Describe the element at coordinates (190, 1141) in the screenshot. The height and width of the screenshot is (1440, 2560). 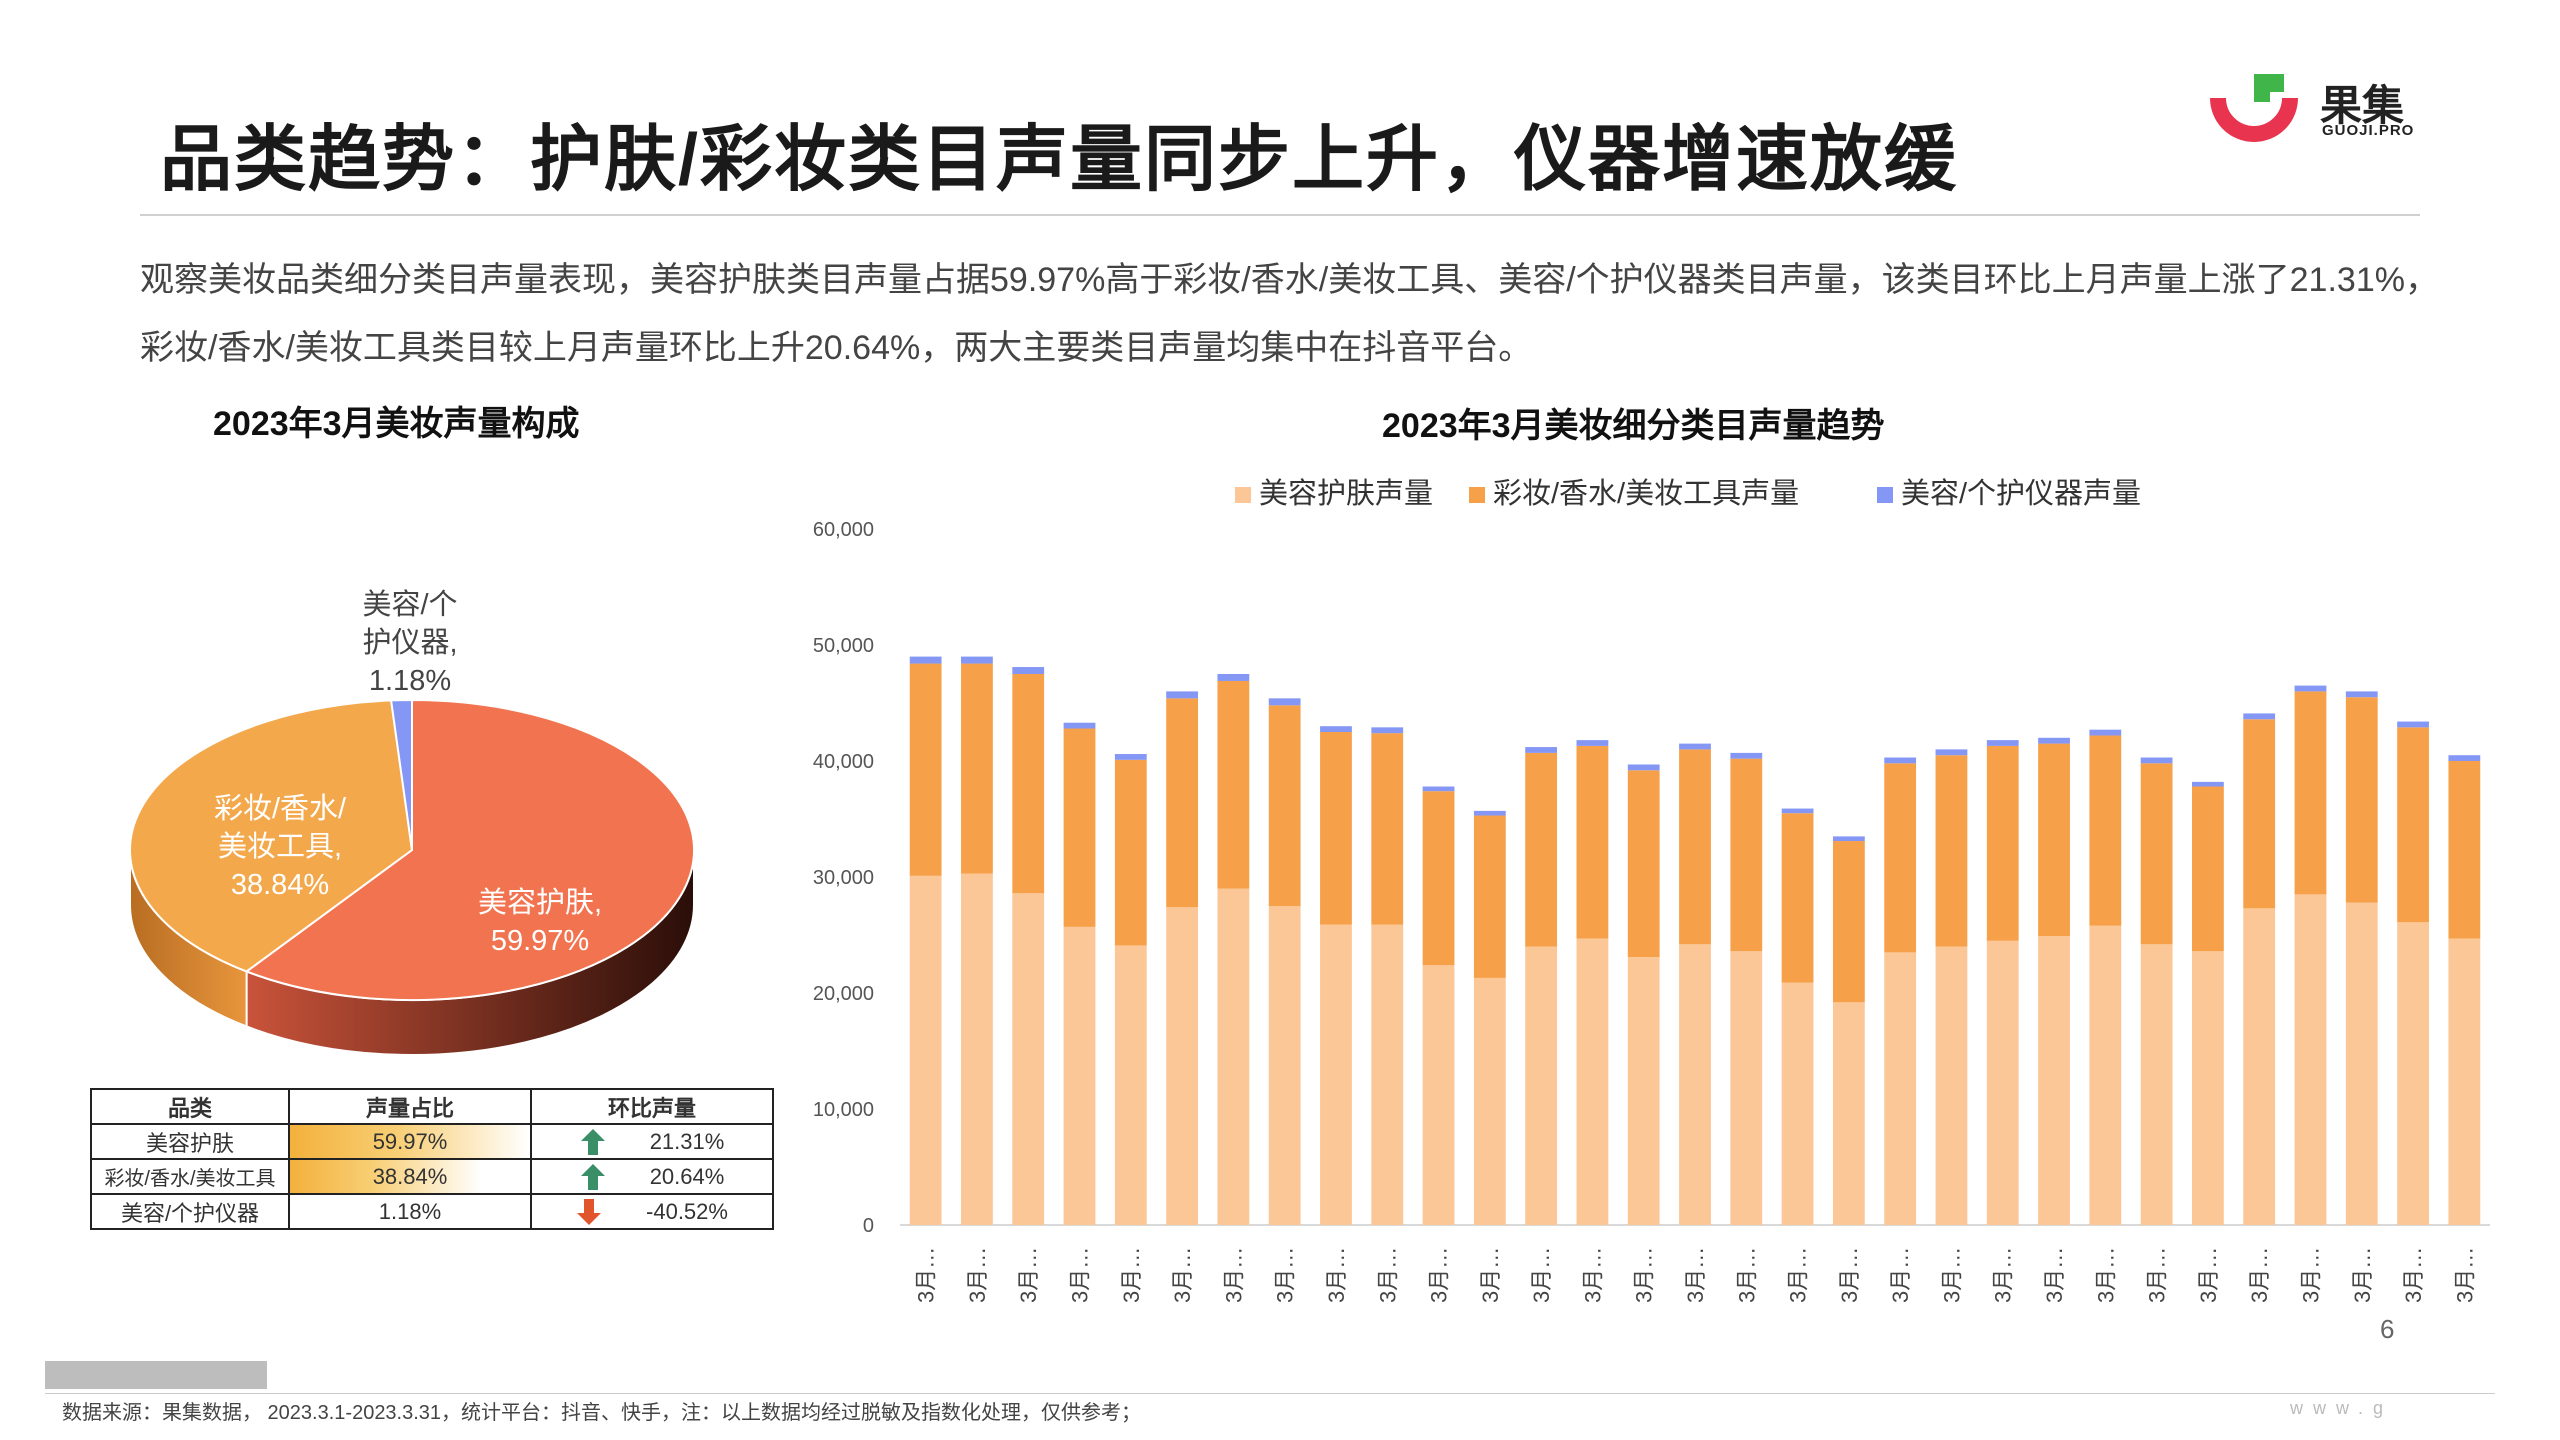
I see `table-cell-category: 美容护肤` at that location.